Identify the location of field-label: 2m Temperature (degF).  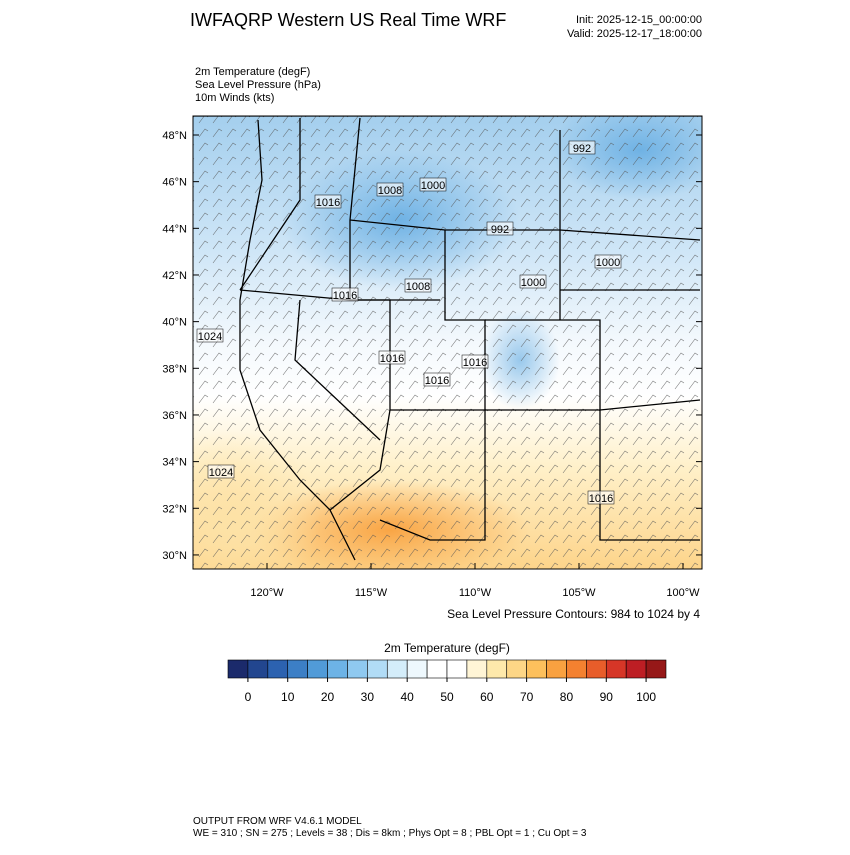
(252, 72).